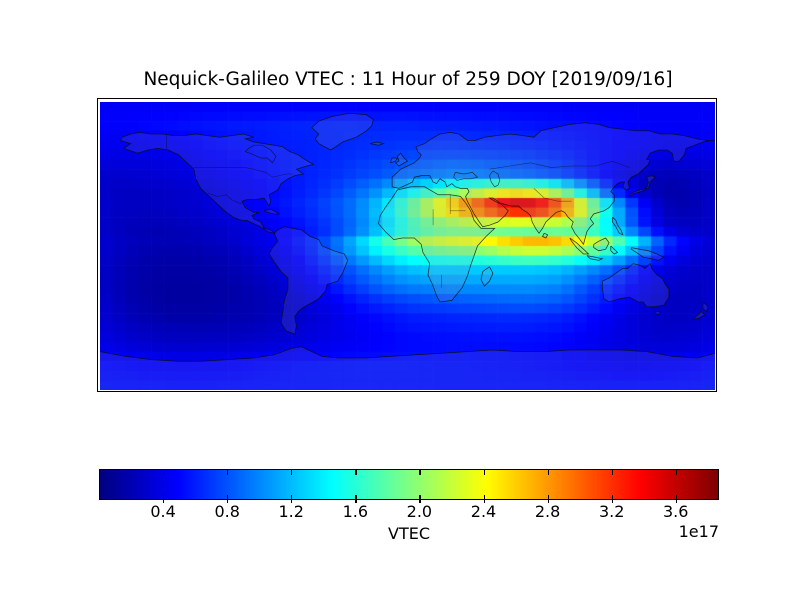 This screenshot has height=600, width=800. Describe the element at coordinates (419, 511) in the screenshot. I see `colorbar-tick-label: 2.0` at that location.